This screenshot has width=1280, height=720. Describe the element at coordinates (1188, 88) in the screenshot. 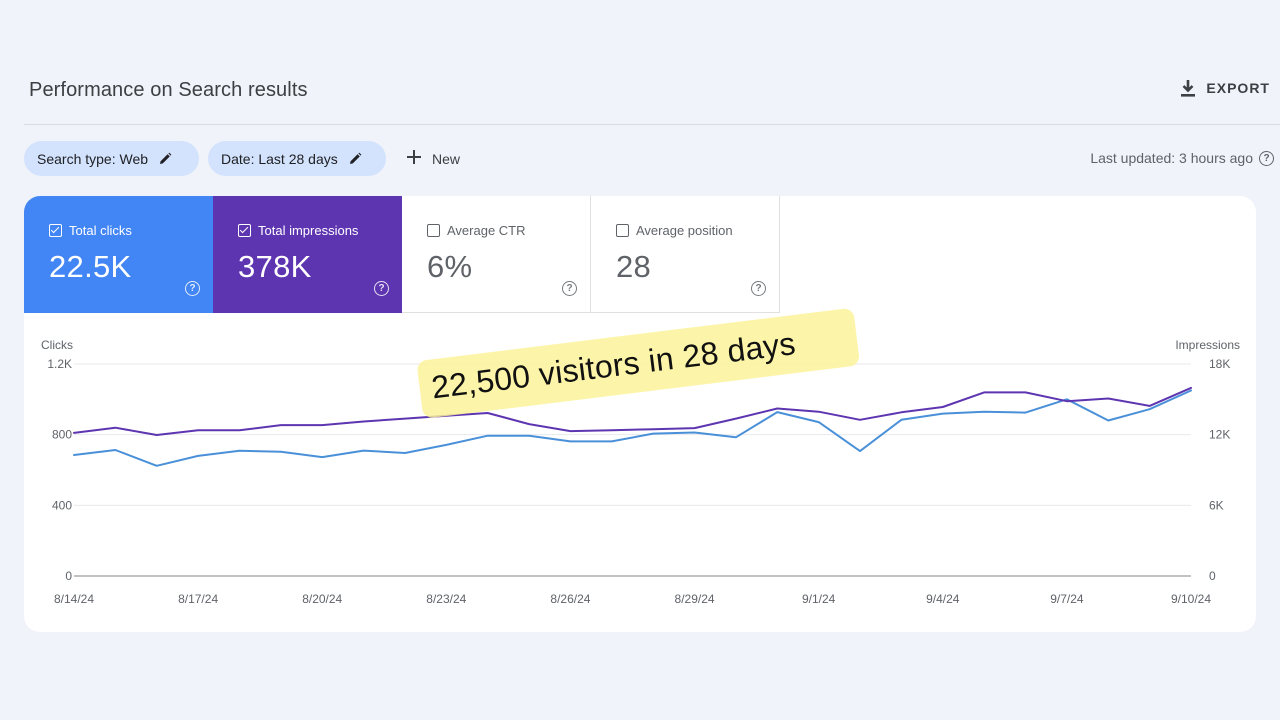

I see `download-icon` at that location.